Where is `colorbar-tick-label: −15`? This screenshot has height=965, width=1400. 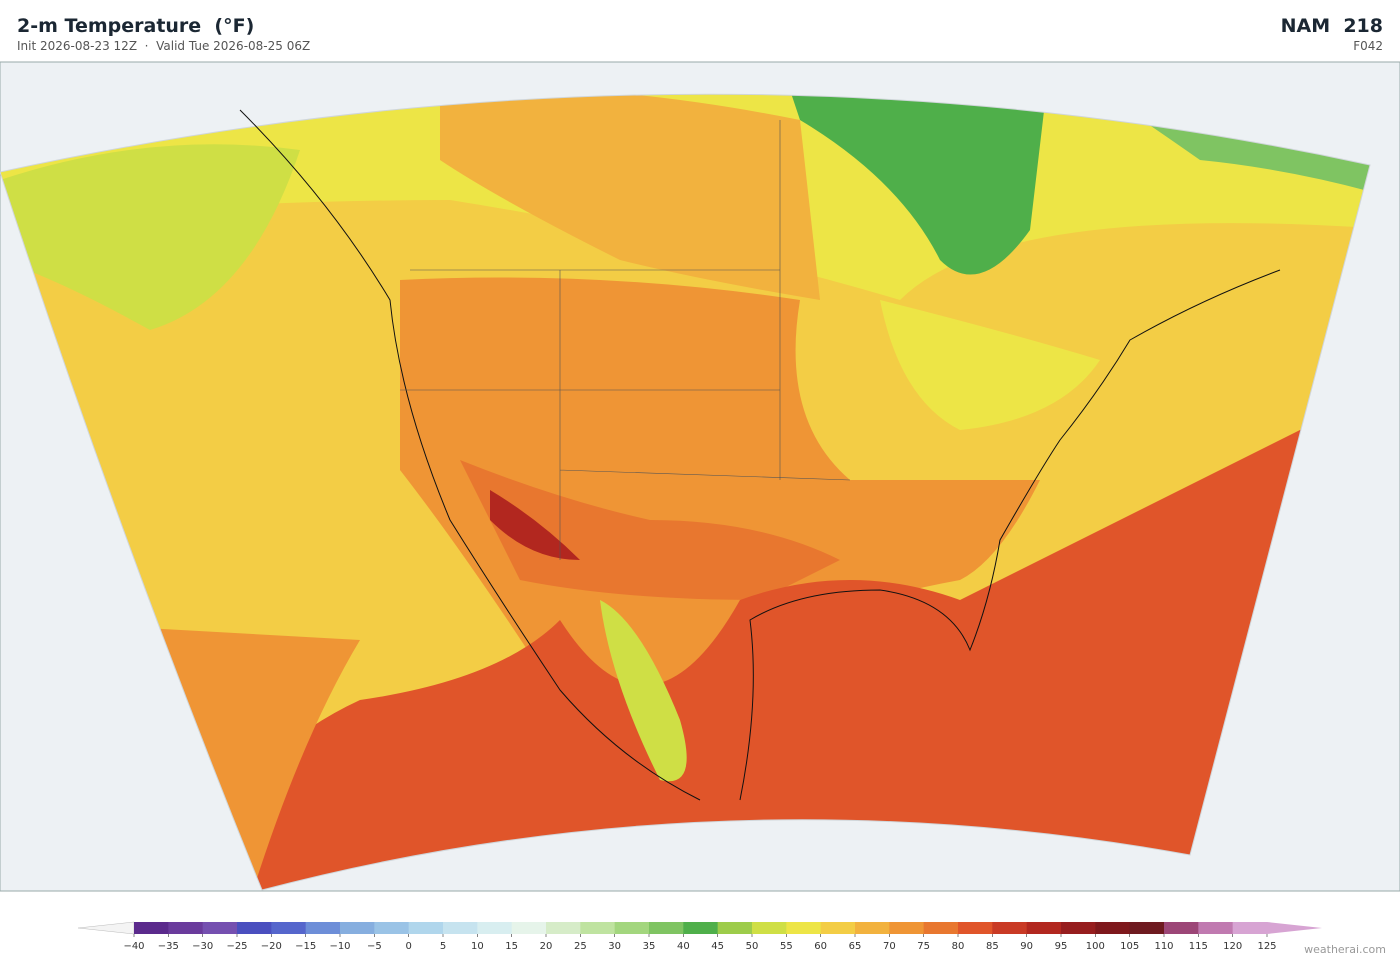
colorbar-tick-label: −15 is located at coordinates (305, 946).